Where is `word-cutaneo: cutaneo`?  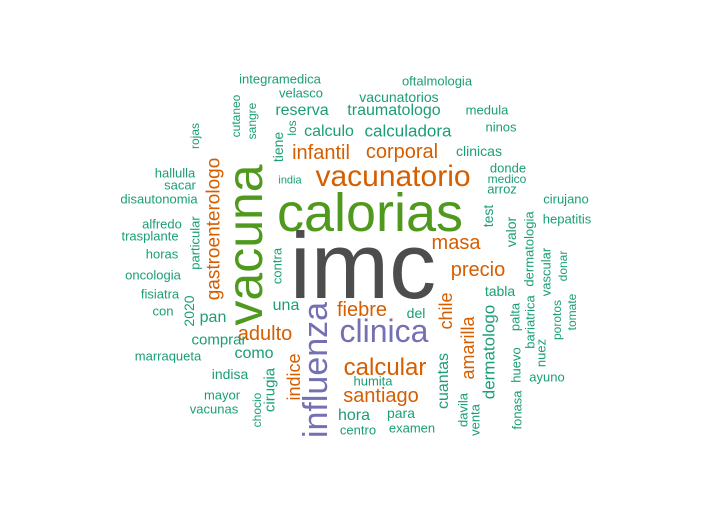
word-cutaneo: cutaneo is located at coordinates (236, 116).